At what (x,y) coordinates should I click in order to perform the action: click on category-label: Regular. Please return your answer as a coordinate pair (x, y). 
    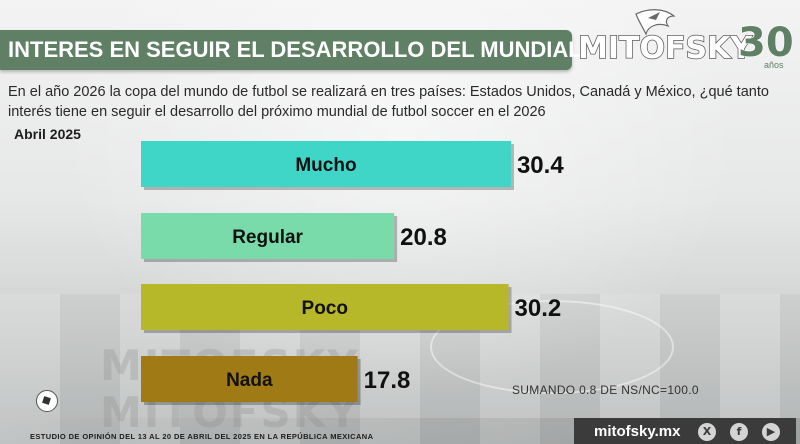
    Looking at the image, I should click on (267, 237).